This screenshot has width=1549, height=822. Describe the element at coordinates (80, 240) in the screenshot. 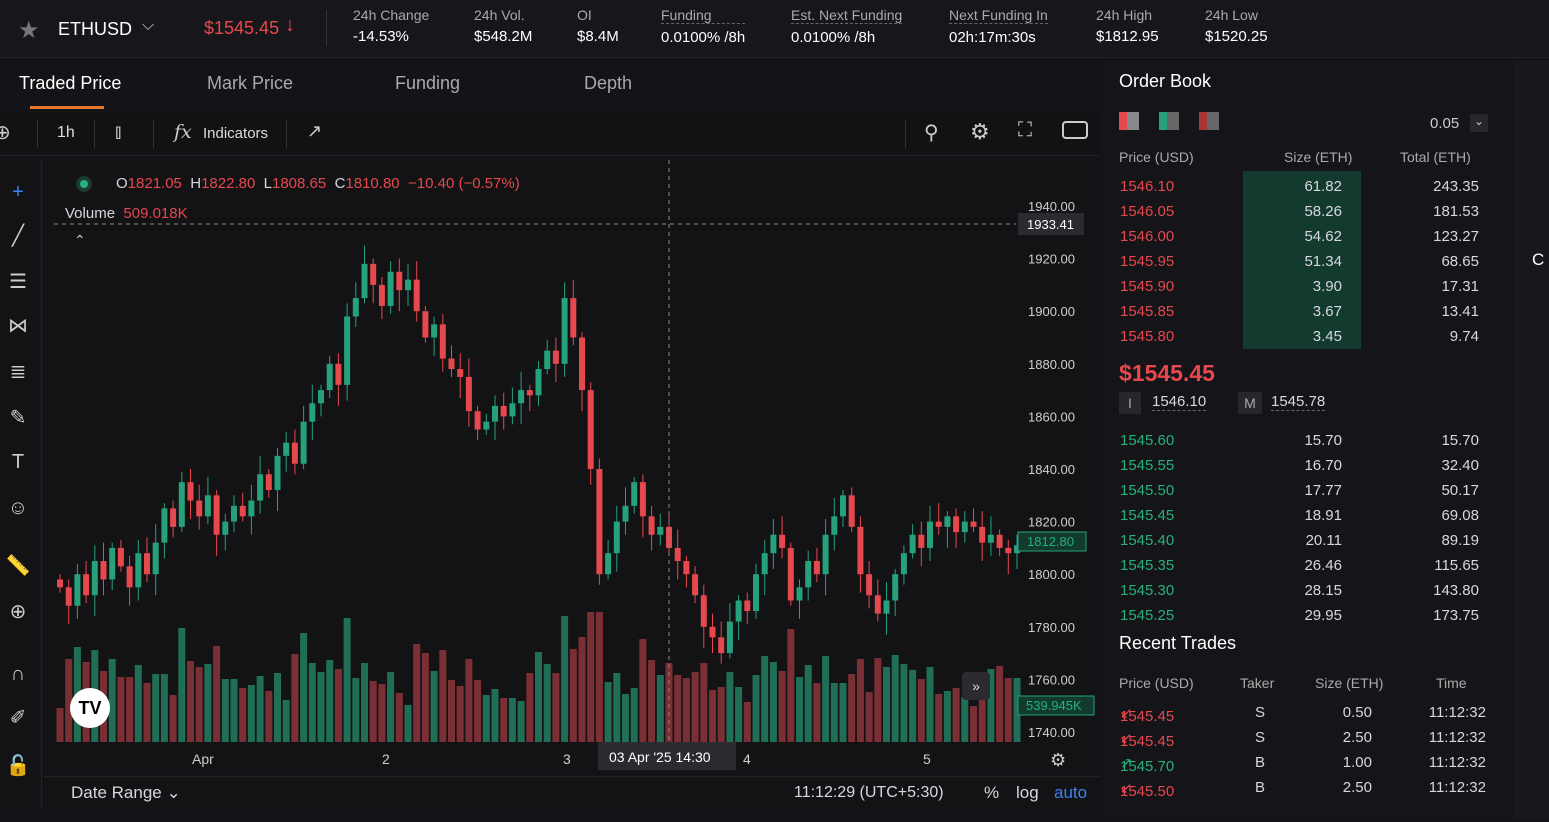

I see `collapse-icon: ⌃` at that location.